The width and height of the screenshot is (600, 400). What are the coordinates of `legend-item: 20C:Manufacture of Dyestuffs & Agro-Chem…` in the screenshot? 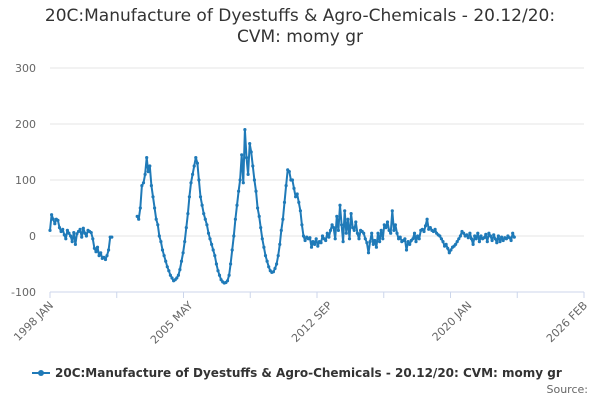 It's located at (297, 373).